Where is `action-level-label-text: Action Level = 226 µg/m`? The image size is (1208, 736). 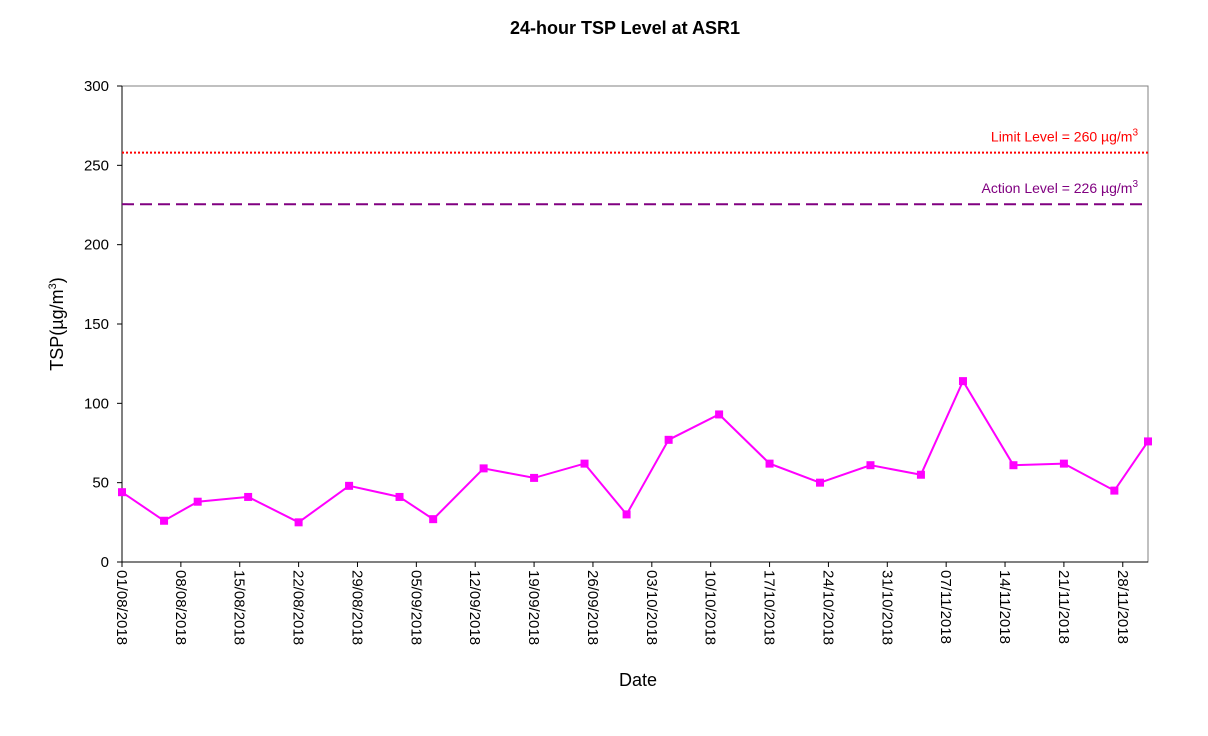
action-level-label-text: Action Level = 226 µg/m is located at coordinates (1057, 188).